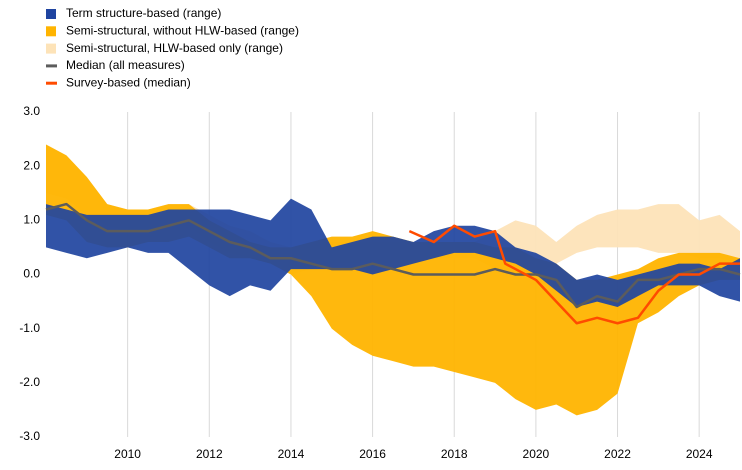 Image resolution: width=742 pixels, height=470 pixels. Describe the element at coordinates (128, 82) in the screenshot. I see `legend-label: Survey-based (median)` at that location.